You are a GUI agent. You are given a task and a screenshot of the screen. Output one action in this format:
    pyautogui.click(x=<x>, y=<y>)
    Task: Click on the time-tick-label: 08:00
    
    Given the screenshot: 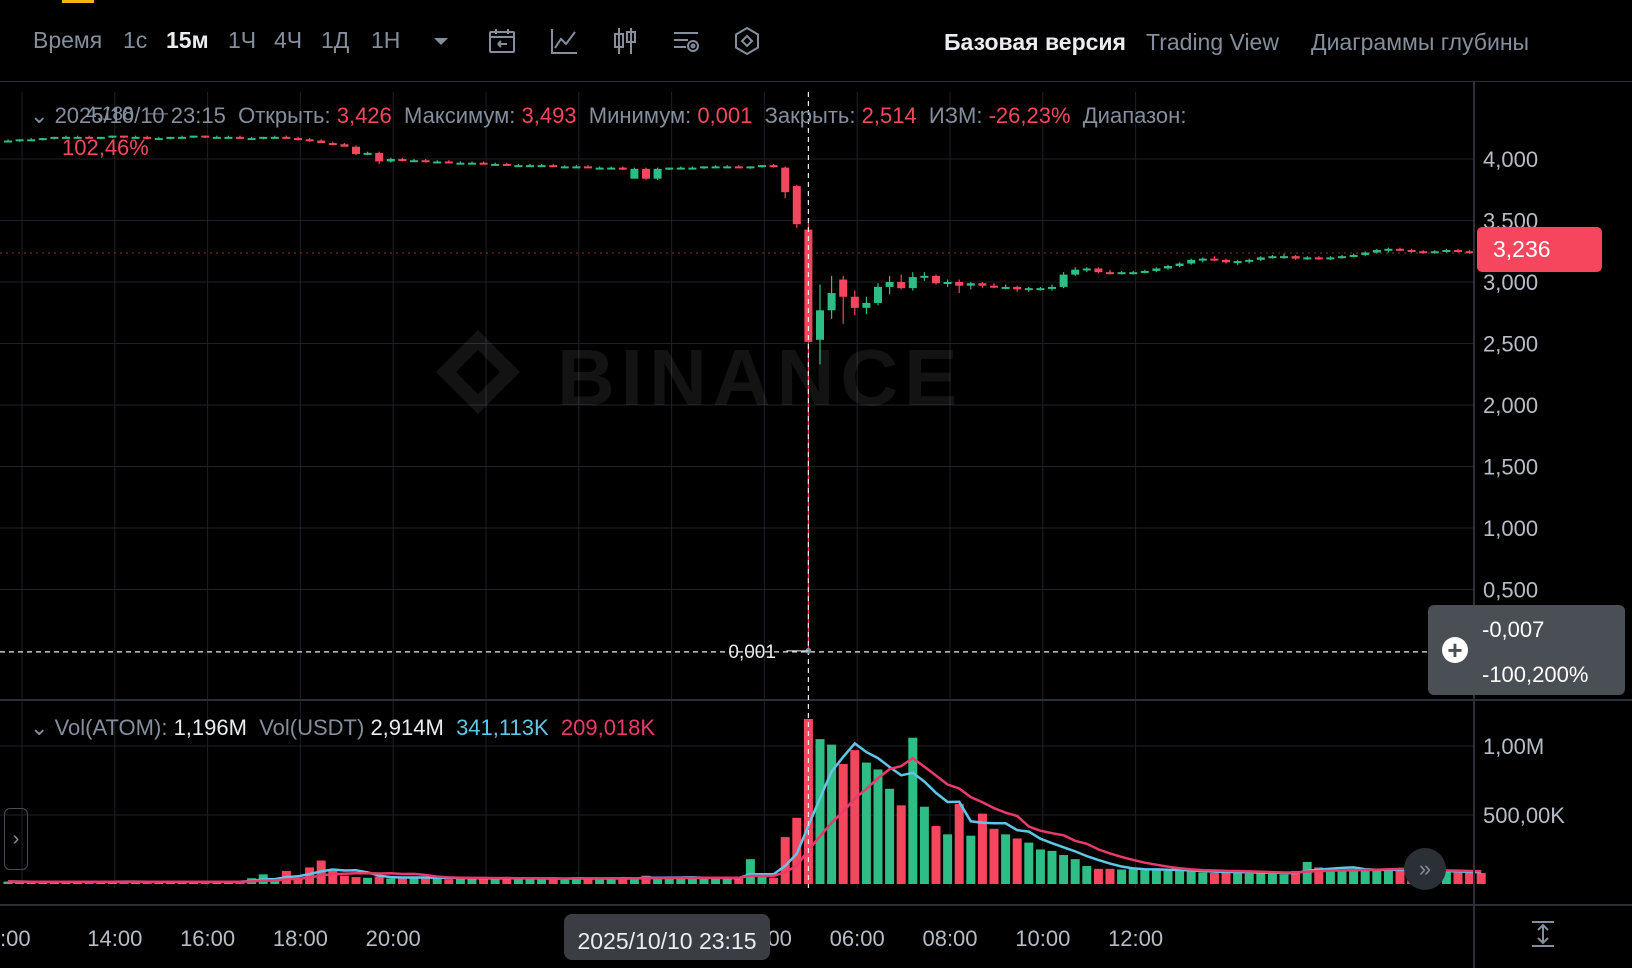 What is the action you would take?
    pyautogui.click(x=949, y=938)
    